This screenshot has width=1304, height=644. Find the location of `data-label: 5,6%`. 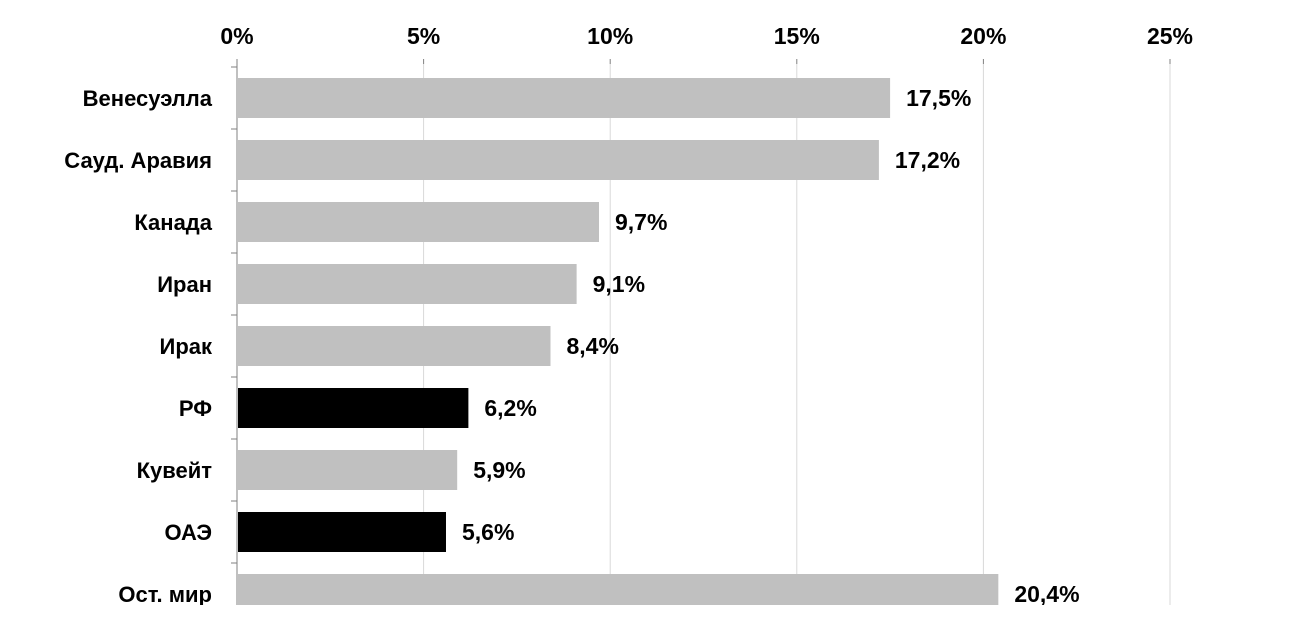

data-label: 5,6% is located at coordinates (488, 532).